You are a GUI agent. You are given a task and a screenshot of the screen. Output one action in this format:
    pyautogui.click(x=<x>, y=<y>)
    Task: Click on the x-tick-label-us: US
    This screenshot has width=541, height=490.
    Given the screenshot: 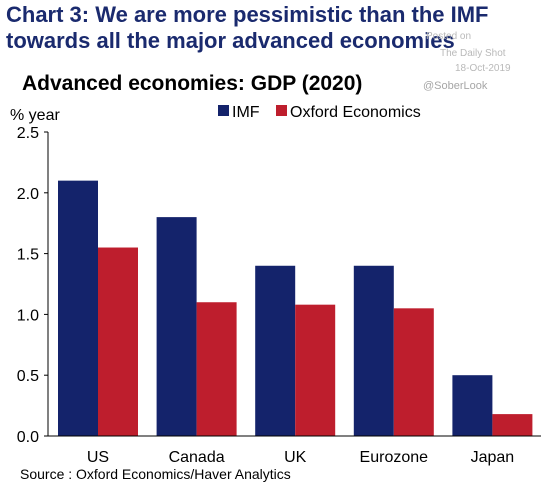 What is the action you would take?
    pyautogui.click(x=98, y=457)
    